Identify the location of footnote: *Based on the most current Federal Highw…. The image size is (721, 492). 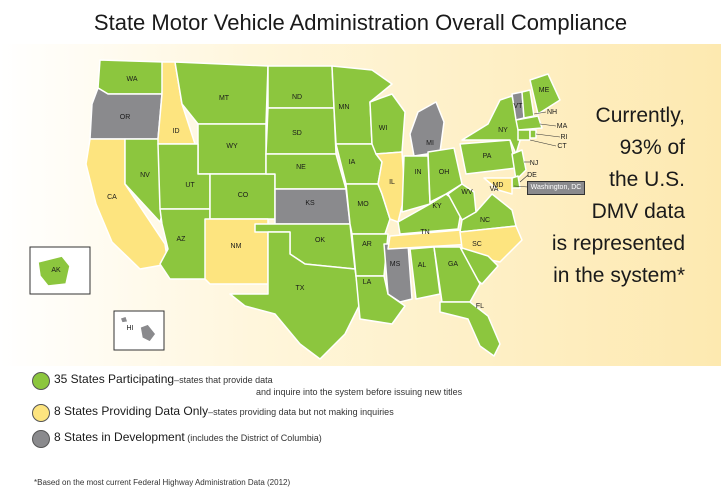
(162, 482).